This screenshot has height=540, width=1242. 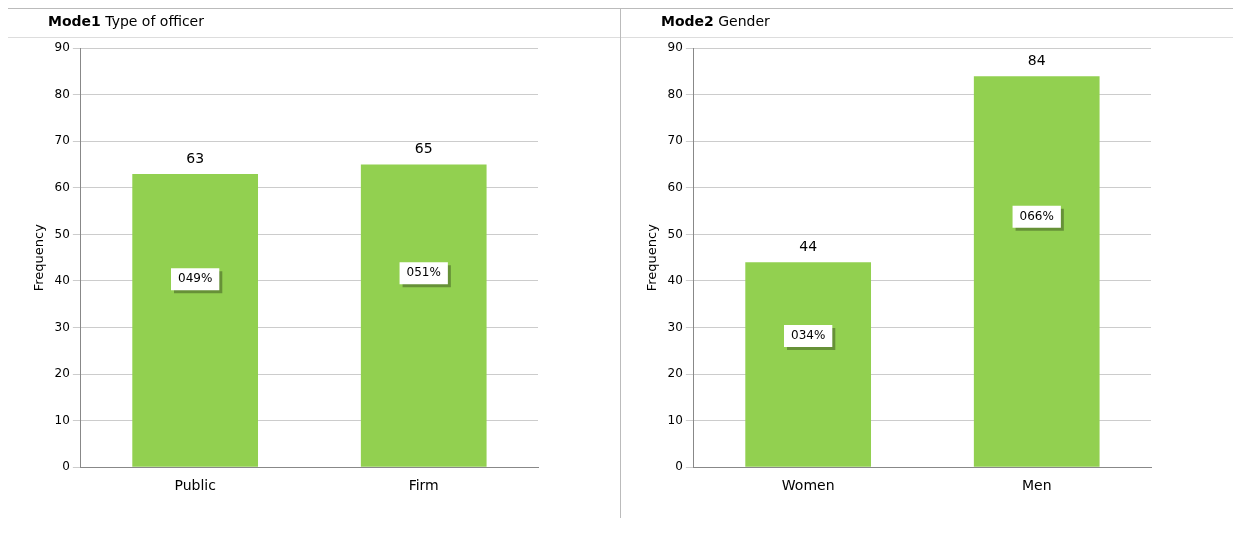 I want to click on data-label: 65, so click(x=423, y=148).